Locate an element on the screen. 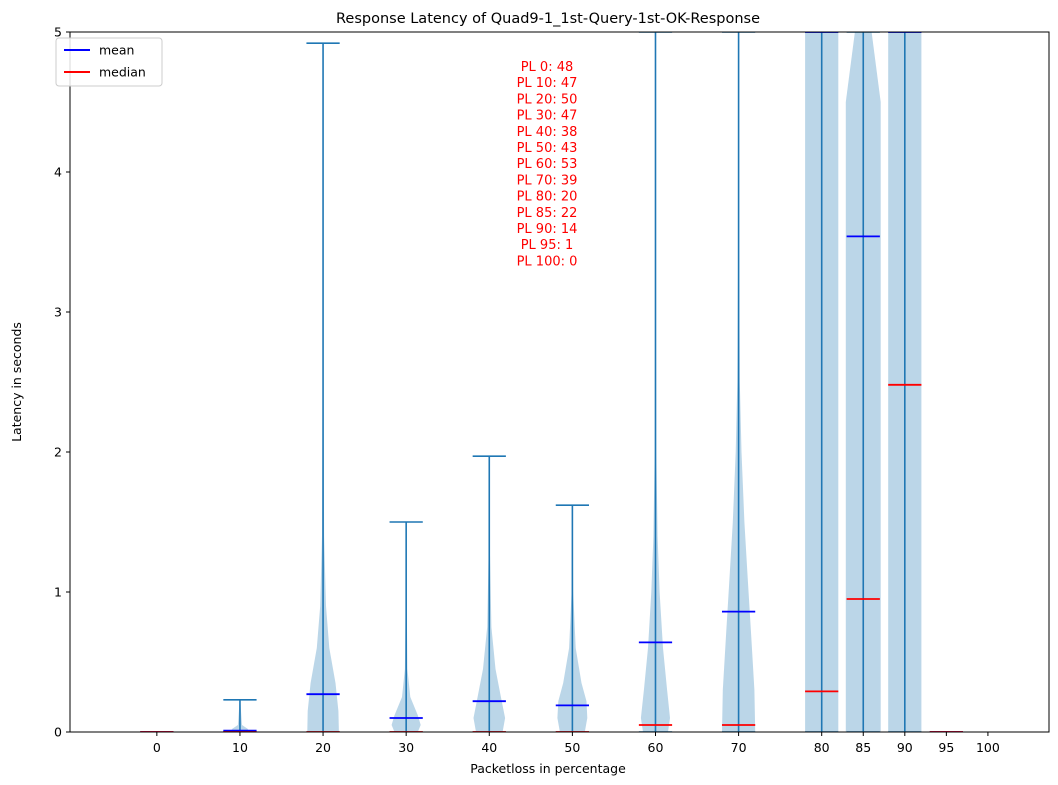 Image resolution: width=1058 pixels, height=785 pixels. x-tick-label: 80 is located at coordinates (822, 747).